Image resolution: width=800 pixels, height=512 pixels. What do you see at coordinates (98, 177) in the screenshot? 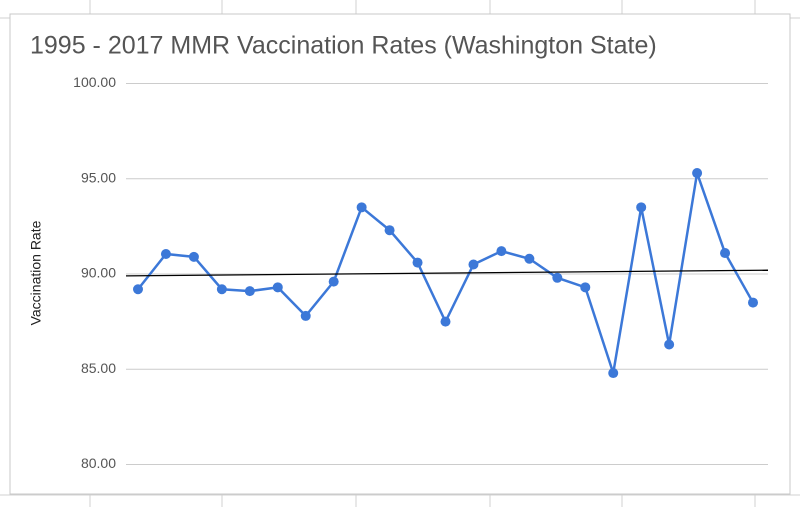
I see `y-tick-label: 95.00` at bounding box center [98, 177].